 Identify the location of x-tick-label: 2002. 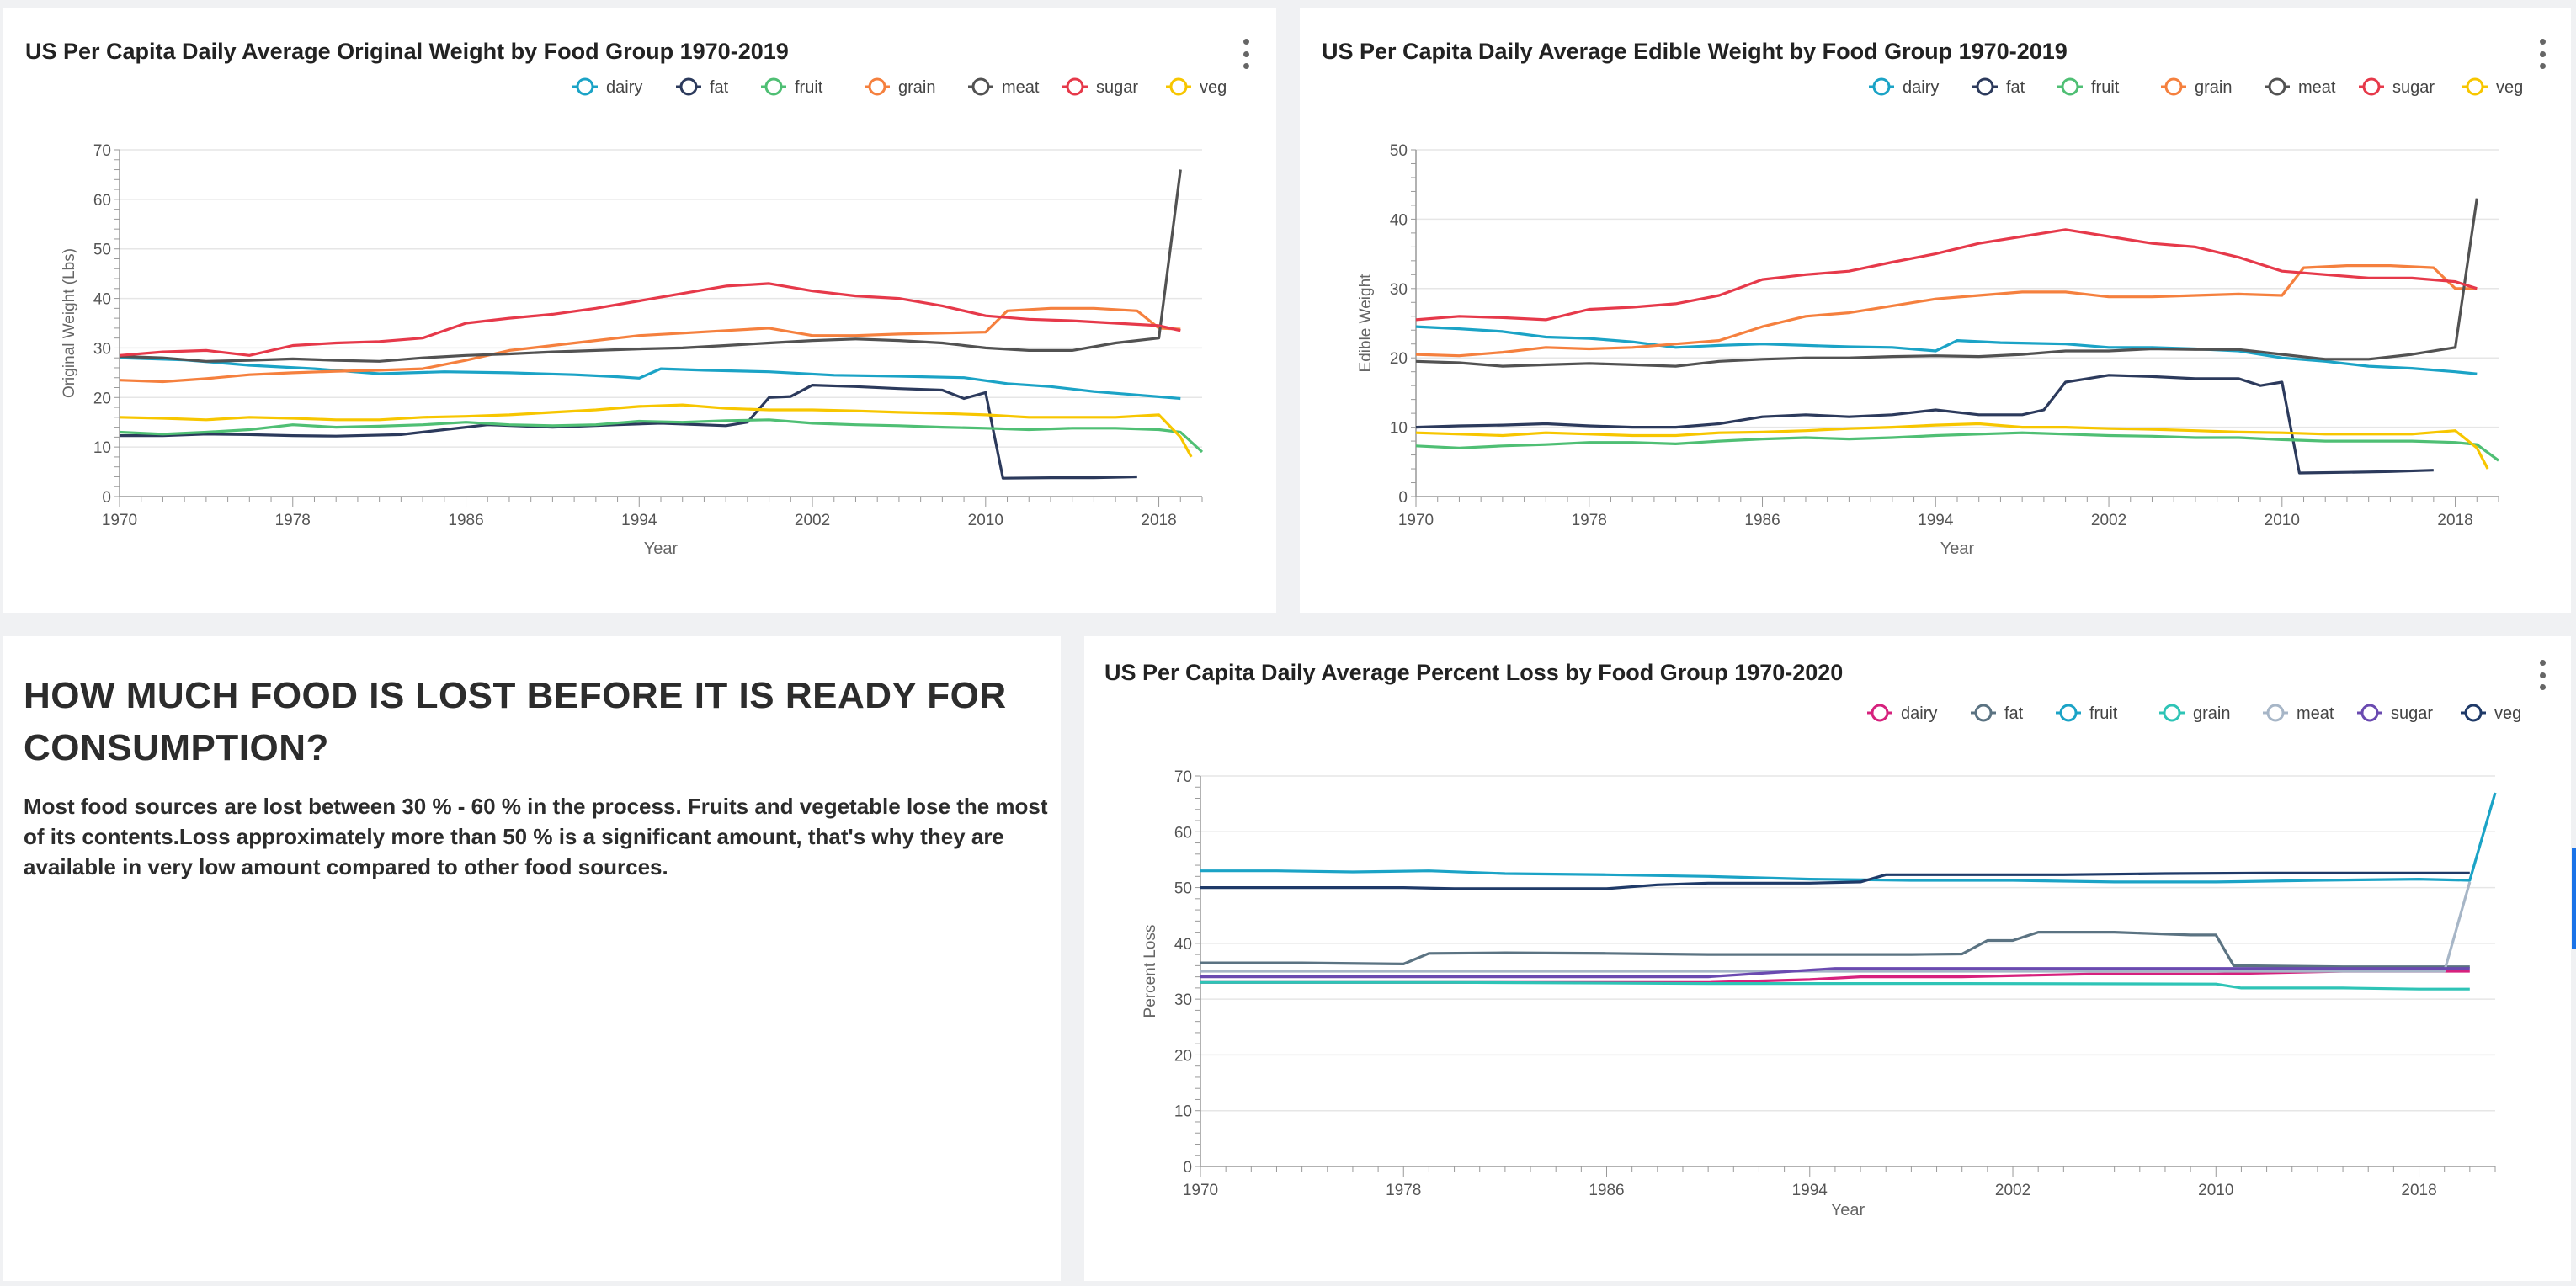
(813, 520).